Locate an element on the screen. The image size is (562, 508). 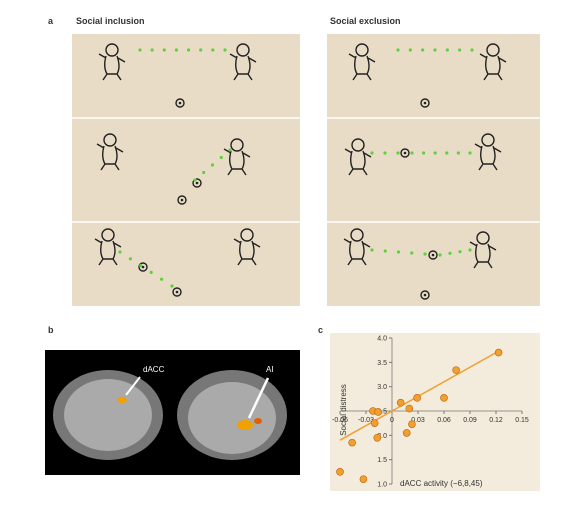
y-tick-label: 2.5 is located at coordinates (382, 412).